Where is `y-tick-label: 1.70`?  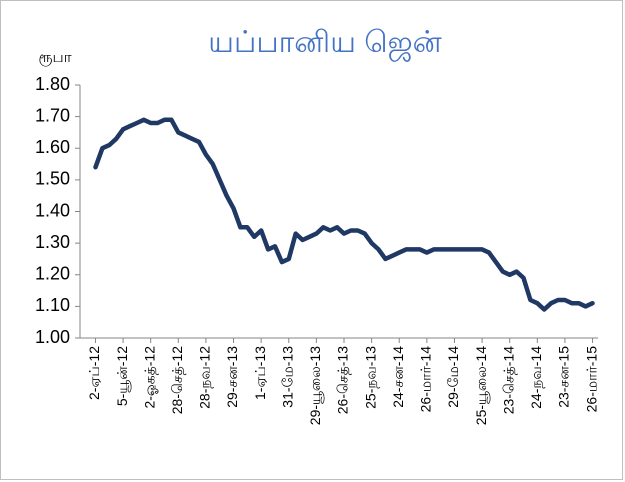 y-tick-label: 1.70 is located at coordinates (52, 115).